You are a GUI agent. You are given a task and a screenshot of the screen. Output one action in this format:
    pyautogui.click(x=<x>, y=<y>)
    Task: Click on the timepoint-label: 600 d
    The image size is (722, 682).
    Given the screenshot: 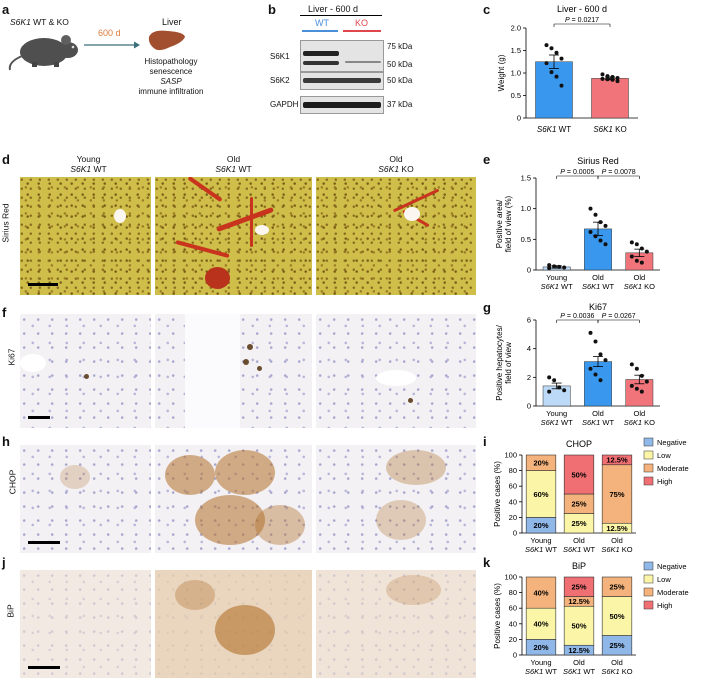 What is the action you would take?
    pyautogui.click(x=109, y=33)
    